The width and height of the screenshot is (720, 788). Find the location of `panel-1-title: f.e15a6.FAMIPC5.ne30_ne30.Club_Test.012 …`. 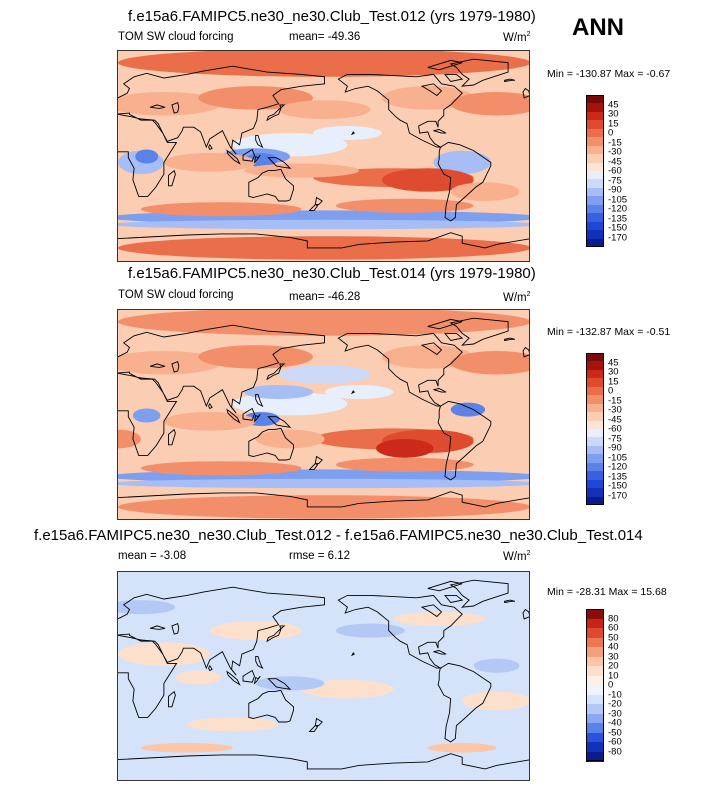

panel-1-title: f.e15a6.FAMIPC5.ne30_ne30.Club_Test.012 … is located at coordinates (332, 16).